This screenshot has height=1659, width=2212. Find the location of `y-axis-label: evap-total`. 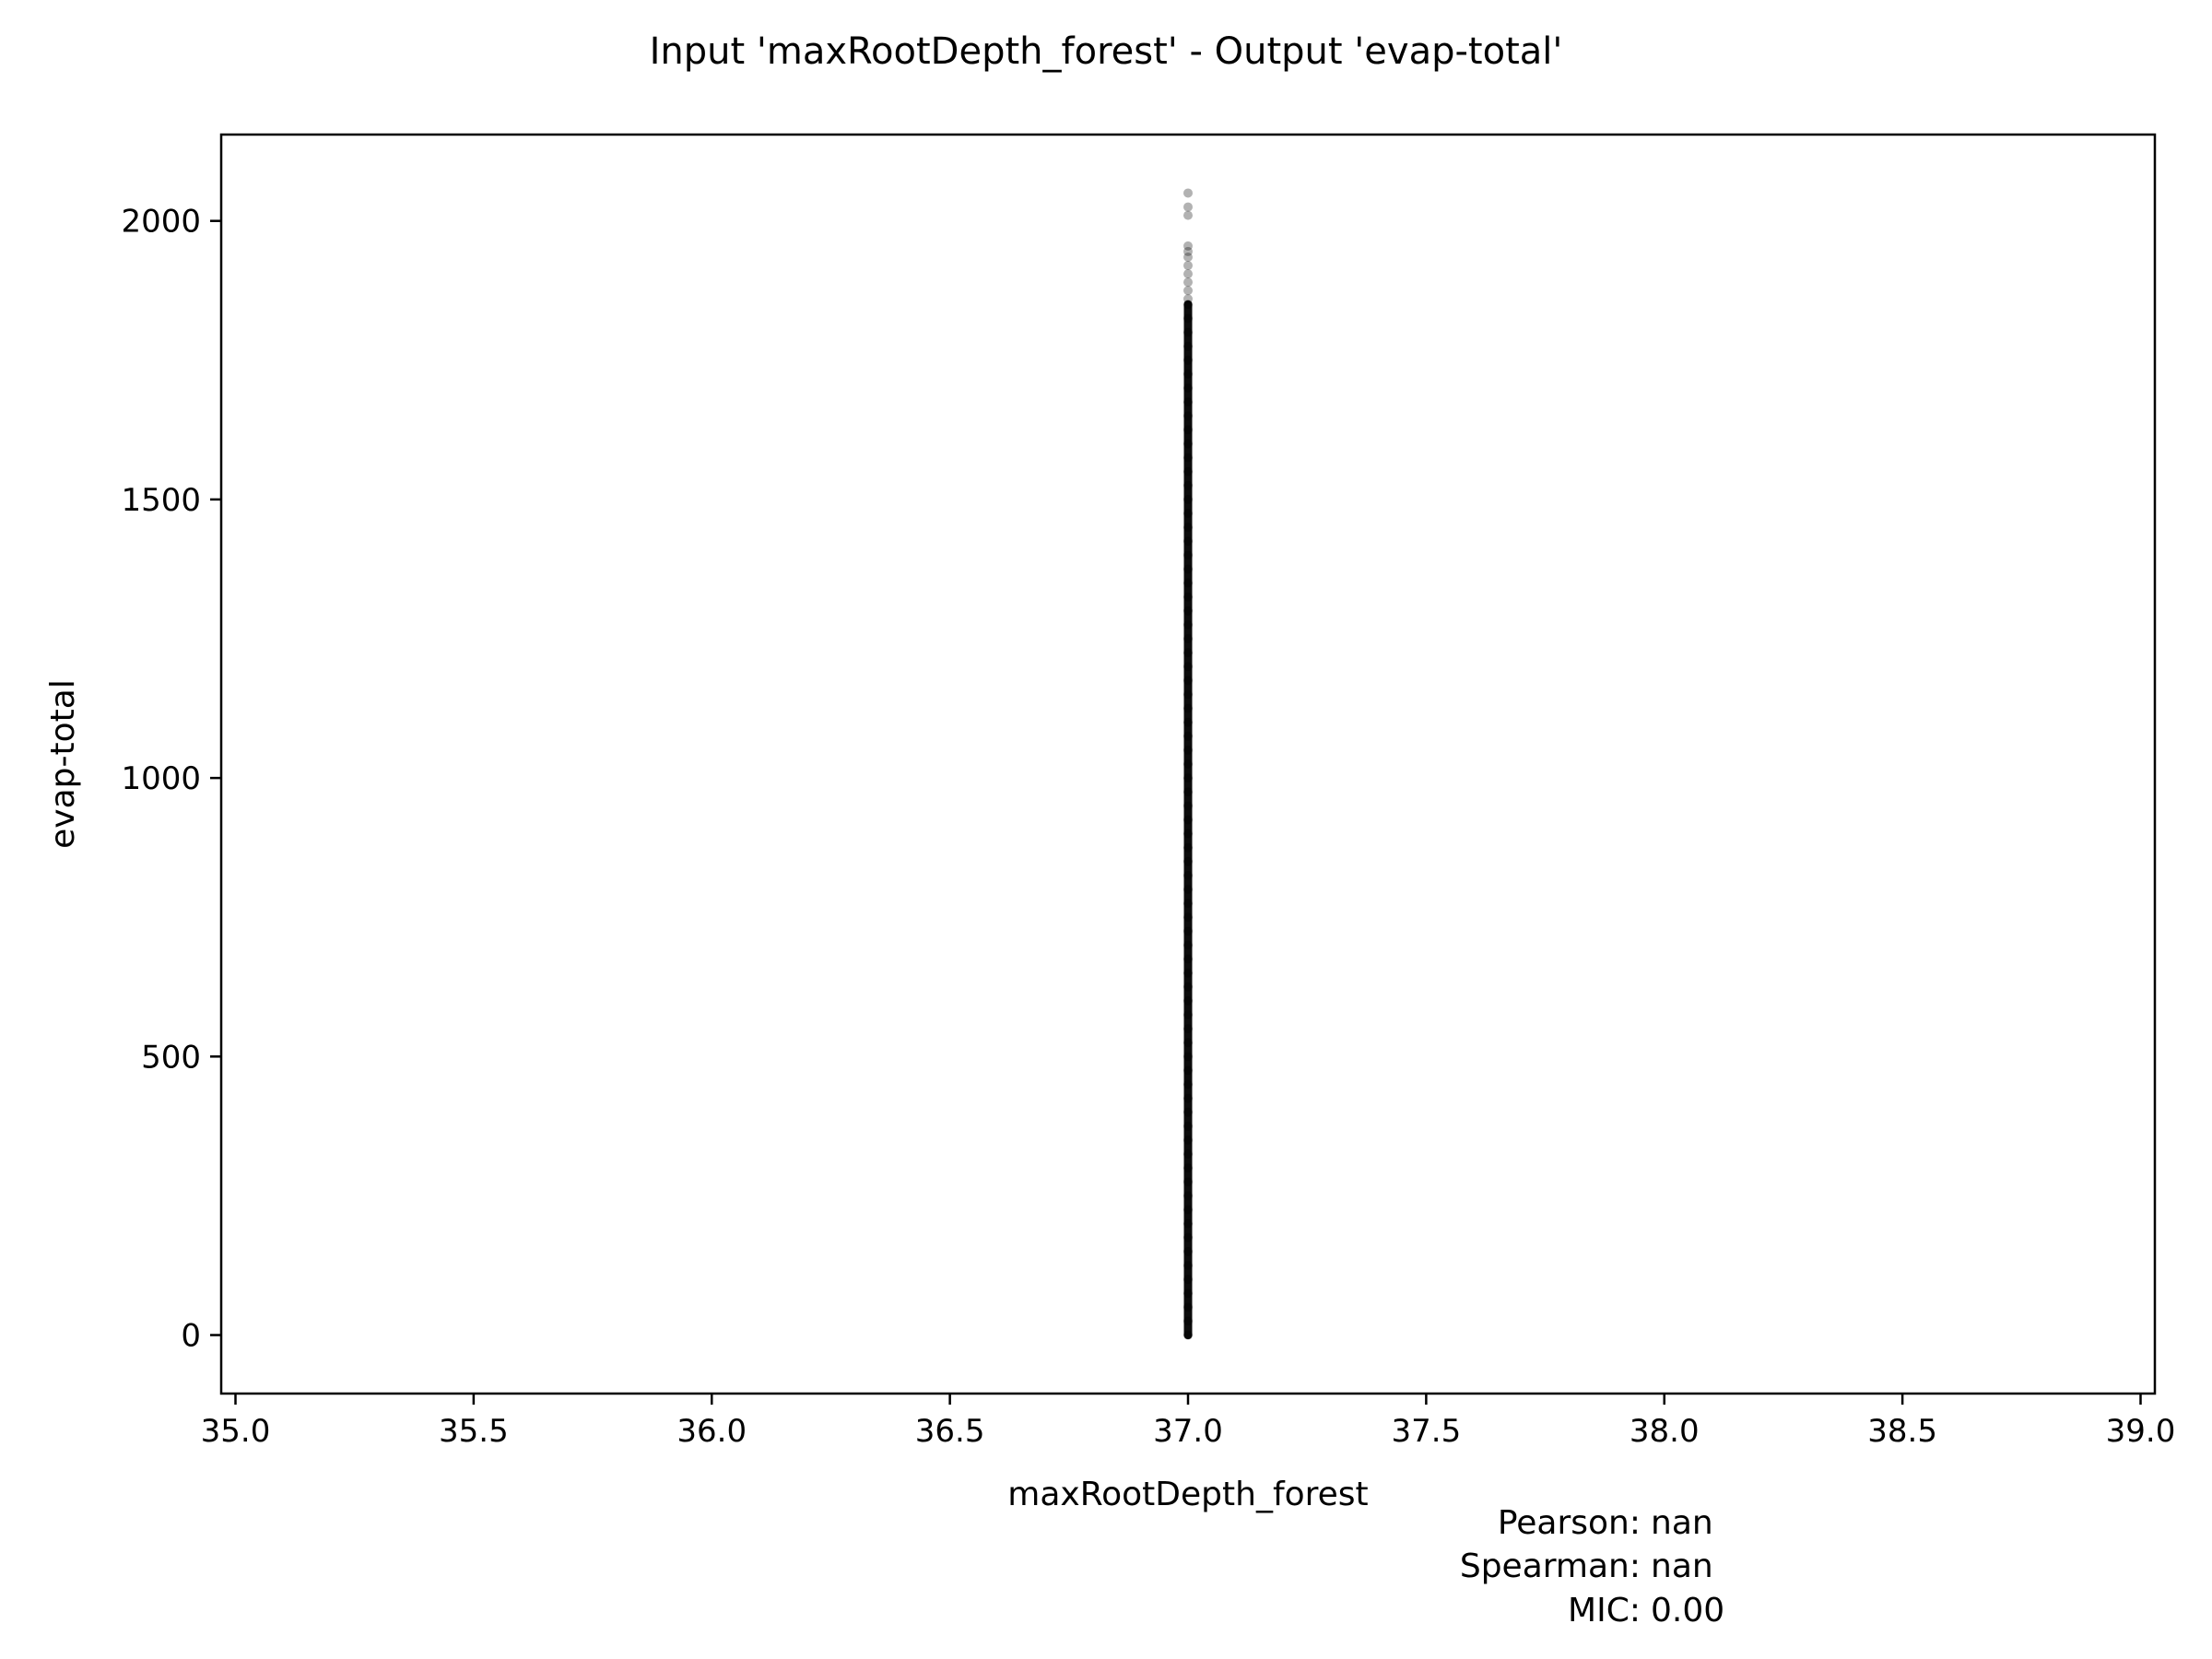

y-axis-label: evap-total is located at coordinates (63, 764).